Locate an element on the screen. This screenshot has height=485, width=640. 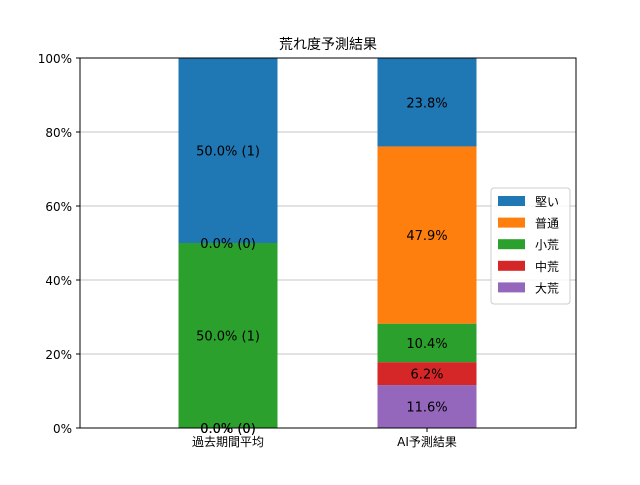
data-label: 6.2% is located at coordinates (426, 375).